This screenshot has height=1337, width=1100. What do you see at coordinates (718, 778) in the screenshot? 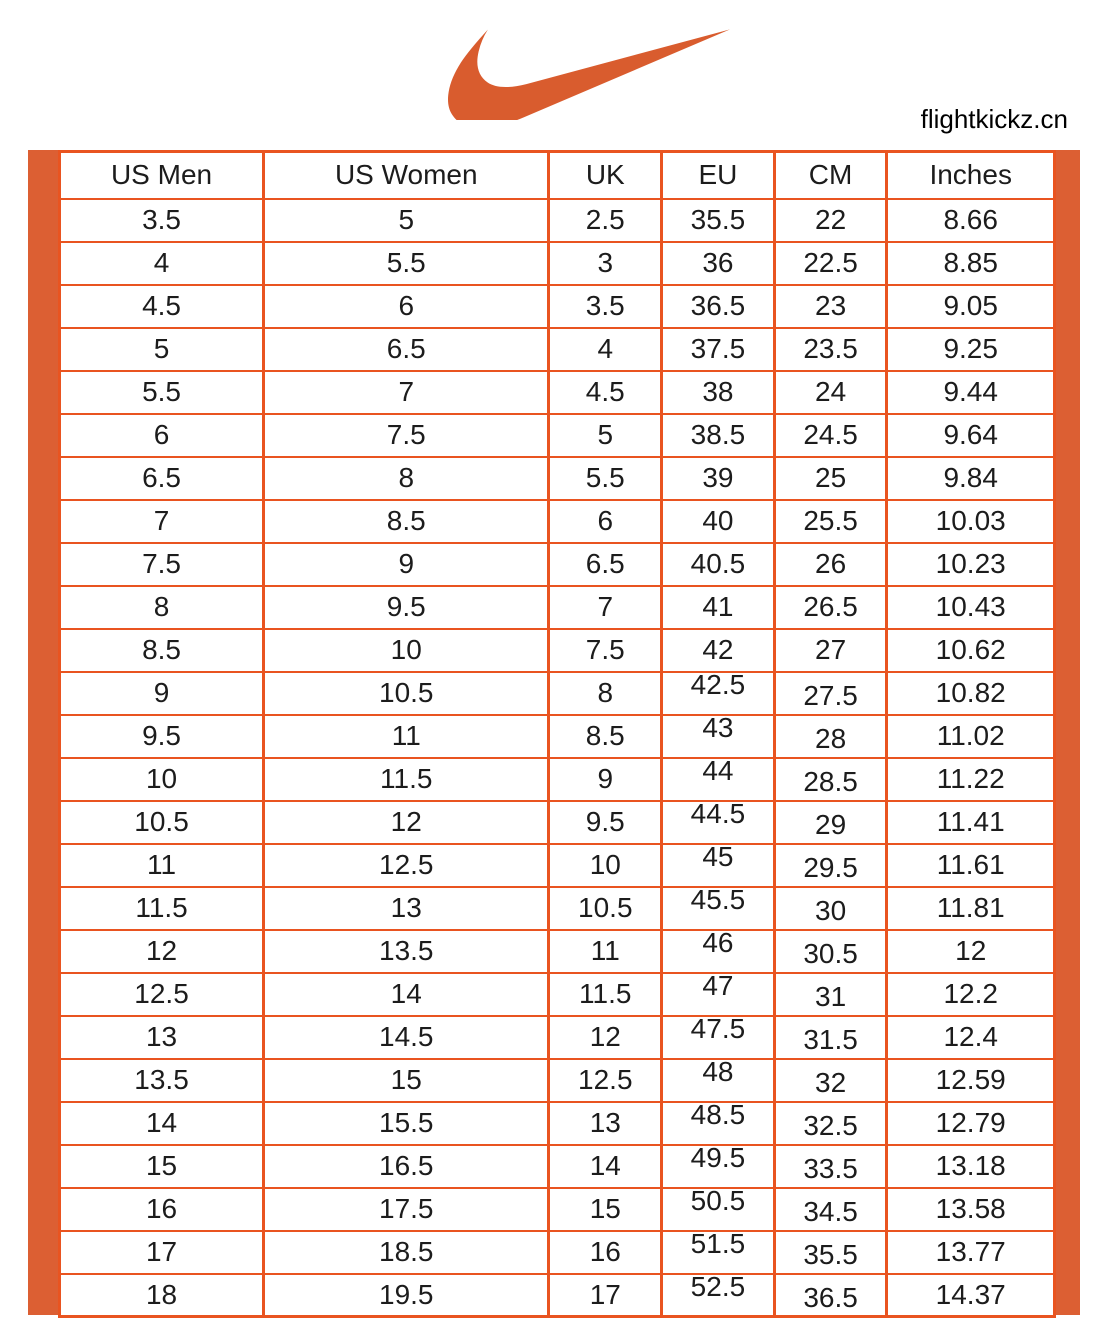
I see `table-cell: 44` at bounding box center [718, 778].